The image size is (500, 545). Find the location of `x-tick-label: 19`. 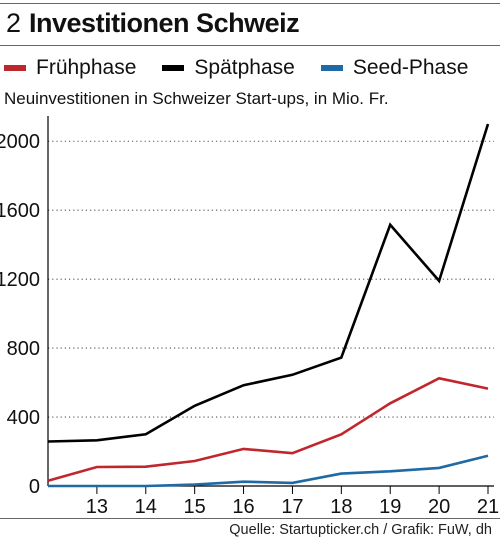

x-tick-label: 19 is located at coordinates (390, 507).